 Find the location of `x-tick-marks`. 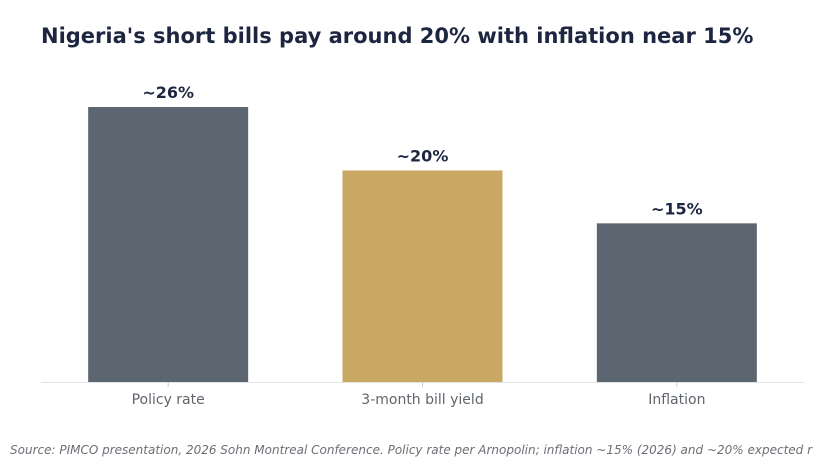

x-tick-marks is located at coordinates (422, 384).